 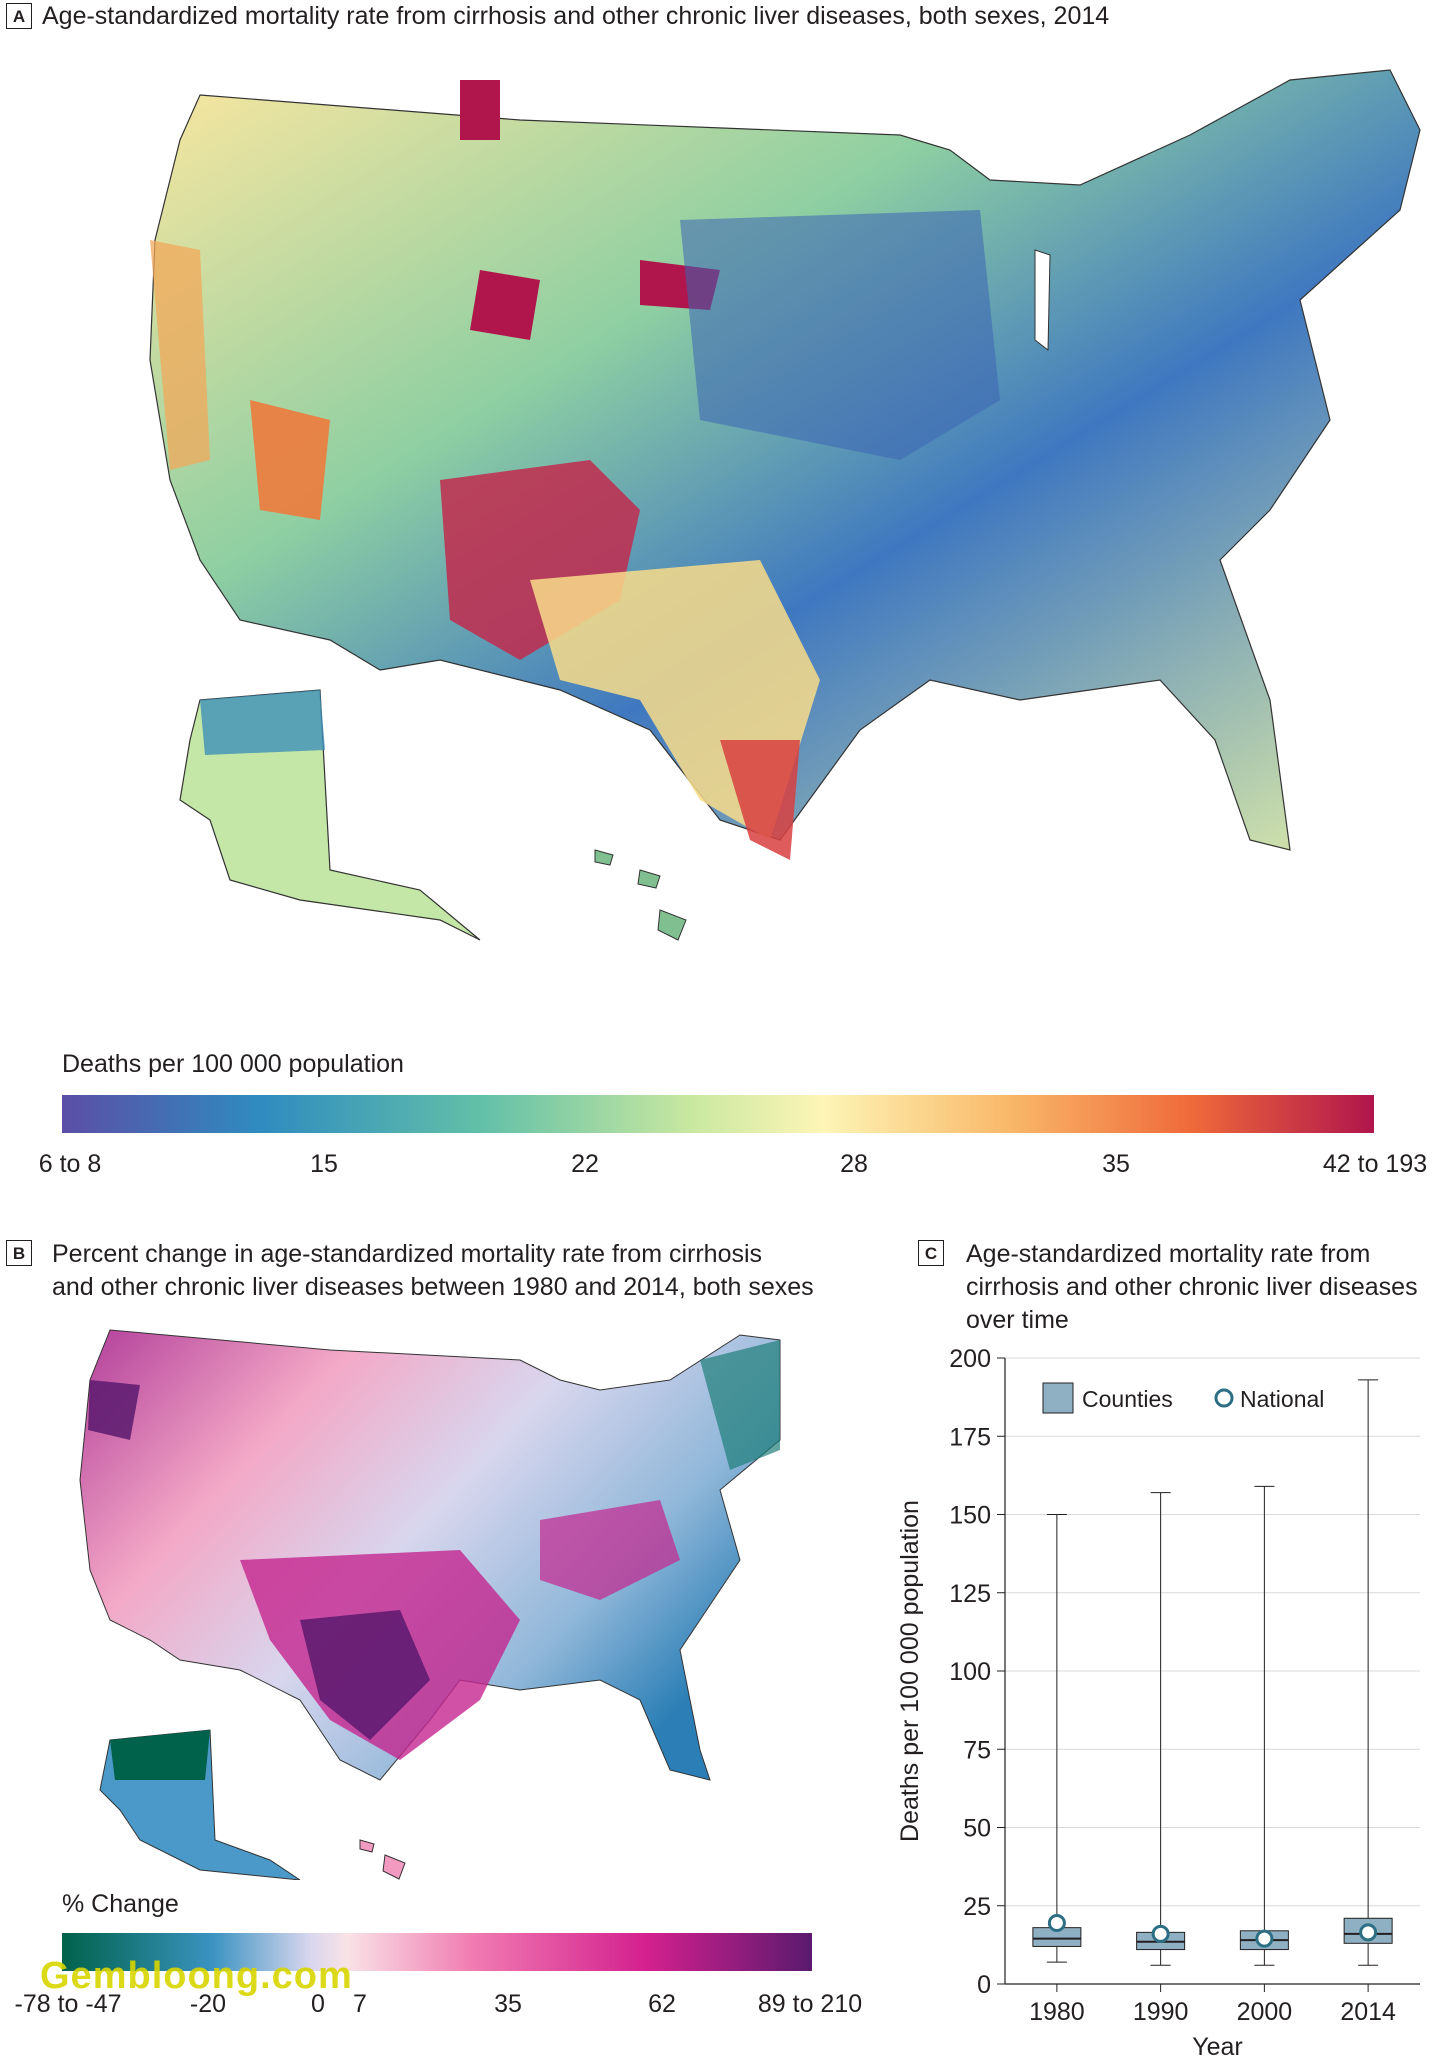 I want to click on x-tick-label: 1990, so click(x=1161, y=2012).